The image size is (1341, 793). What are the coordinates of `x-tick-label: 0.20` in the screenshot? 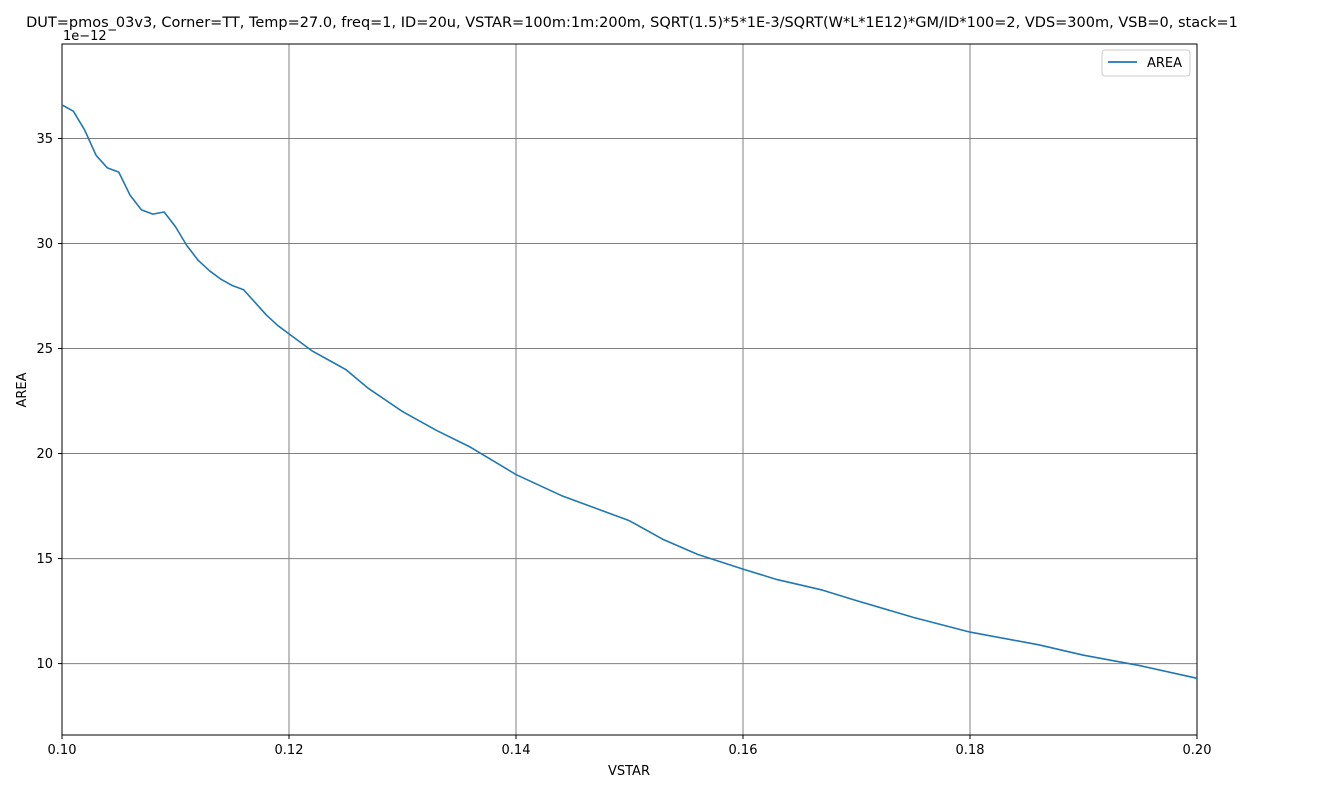 It's located at (1197, 750).